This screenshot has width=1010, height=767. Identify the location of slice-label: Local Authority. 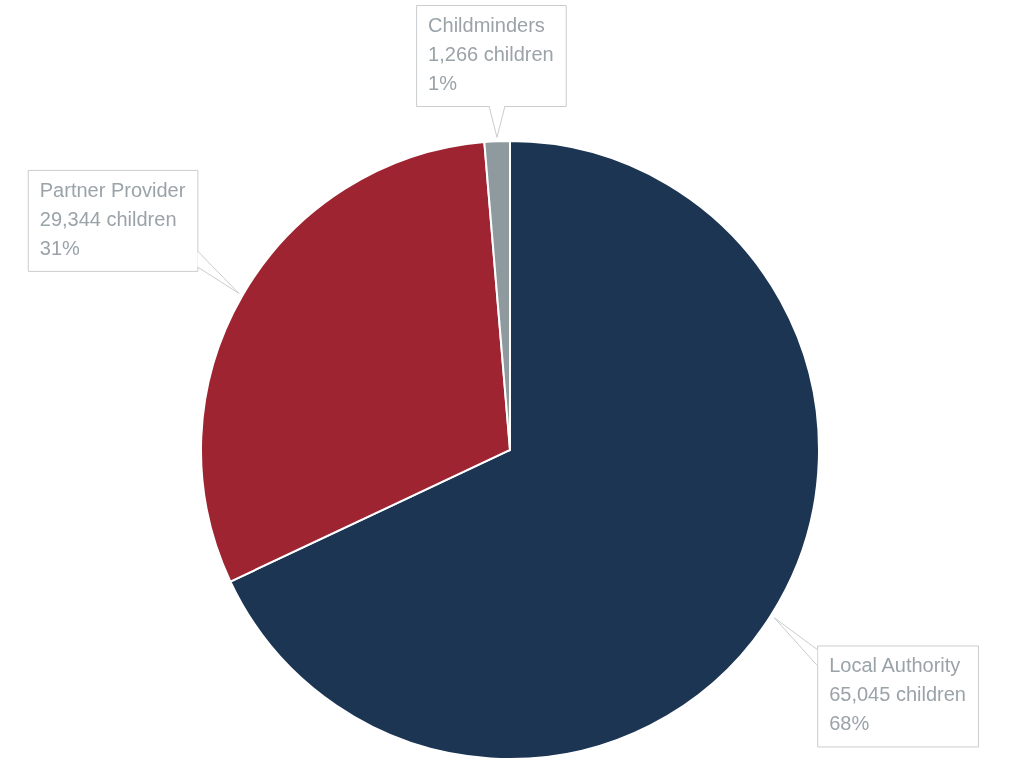
(895, 665).